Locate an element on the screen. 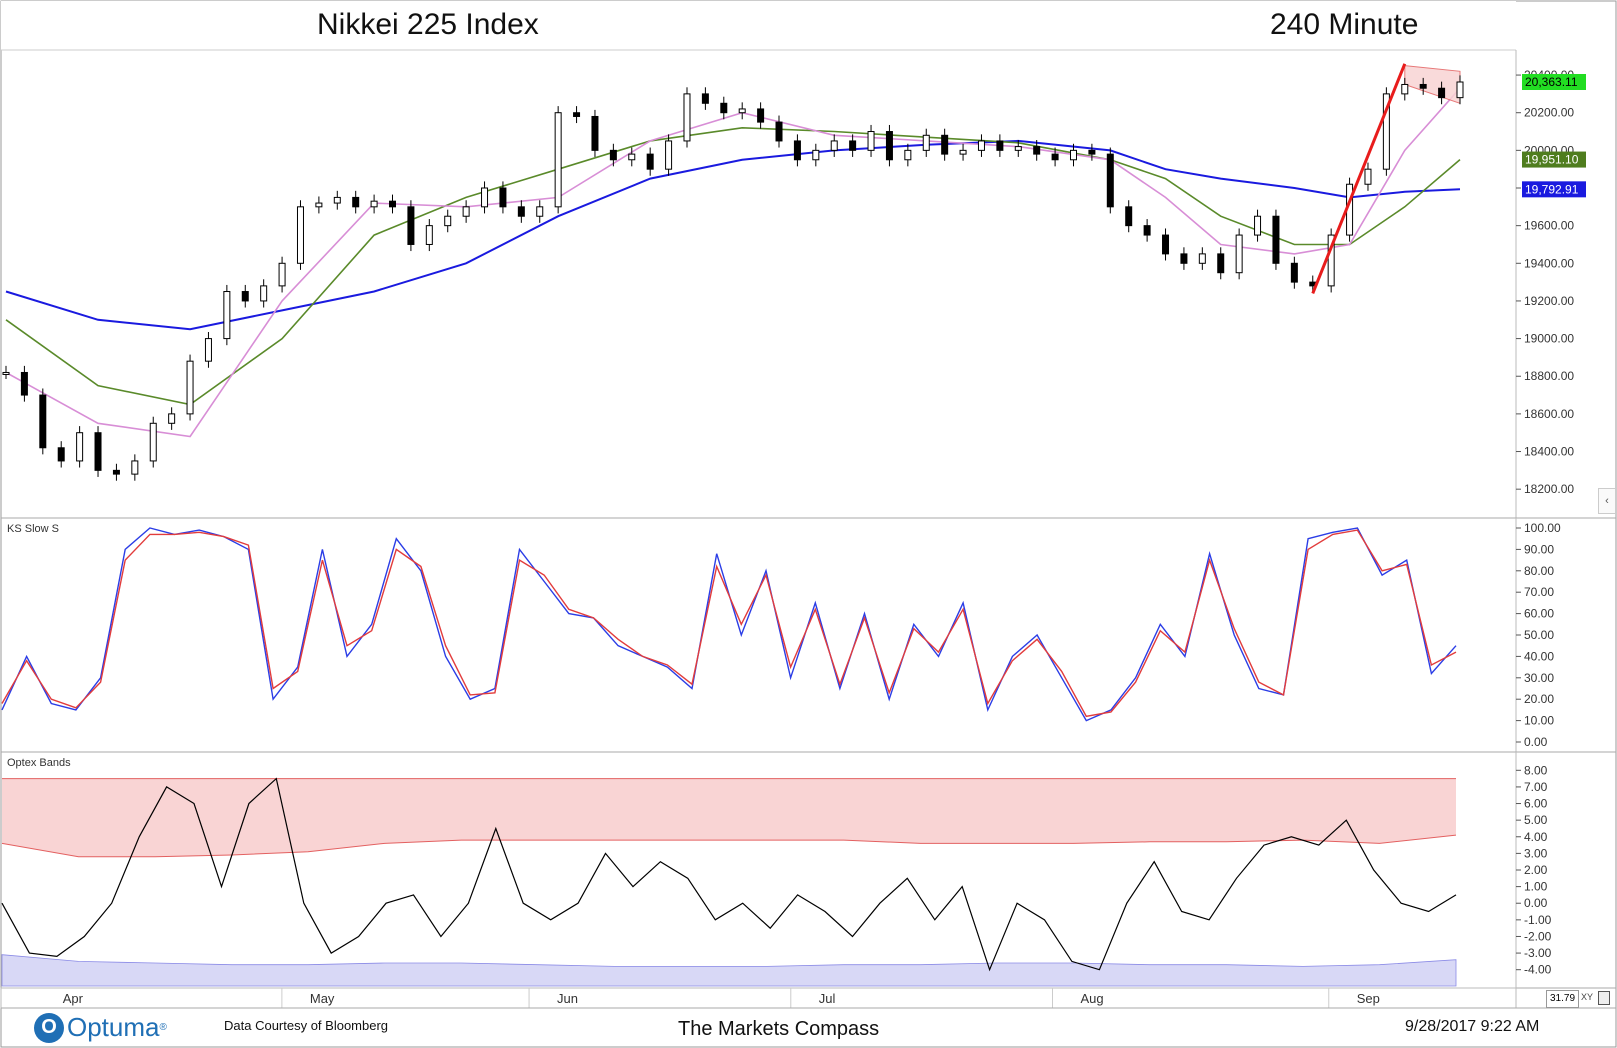  y-tick-label: 19200.00 is located at coordinates (1549, 301).